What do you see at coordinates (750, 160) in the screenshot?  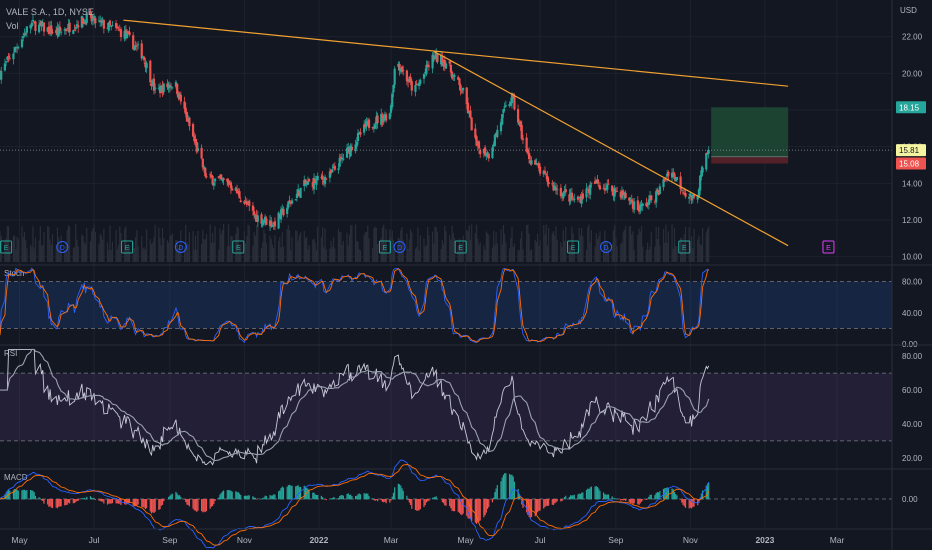 I see `stop-zone` at bounding box center [750, 160].